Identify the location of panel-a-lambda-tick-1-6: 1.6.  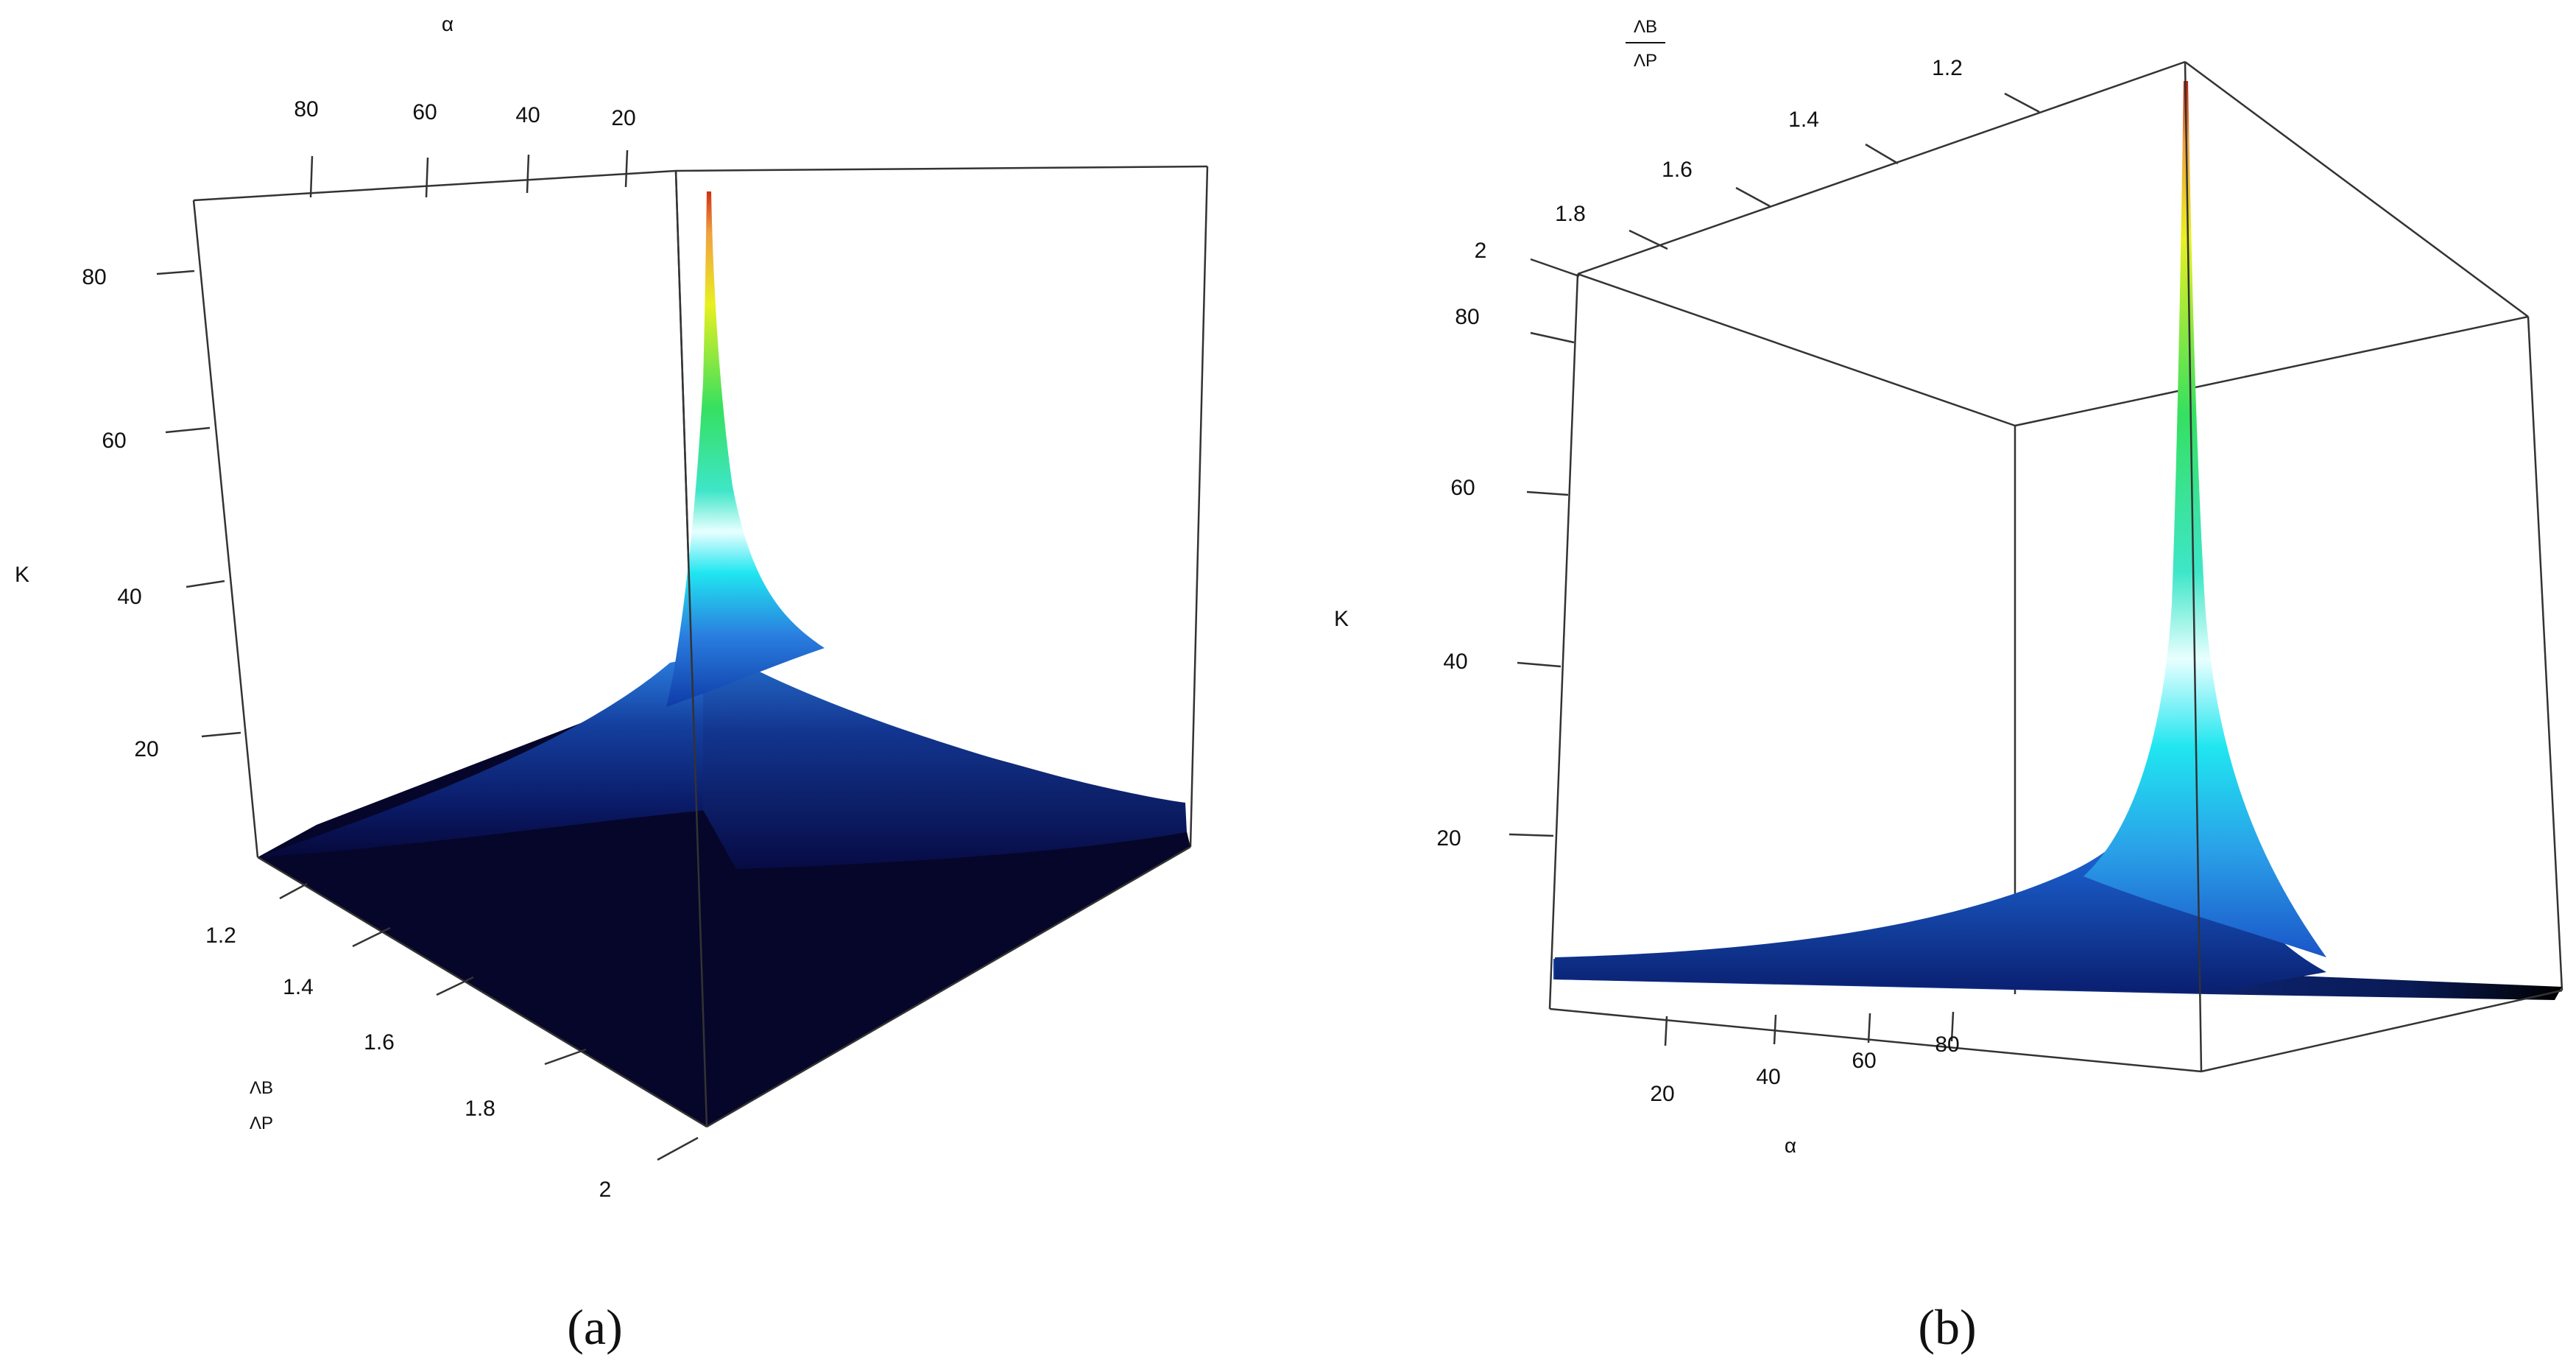
(379, 1042).